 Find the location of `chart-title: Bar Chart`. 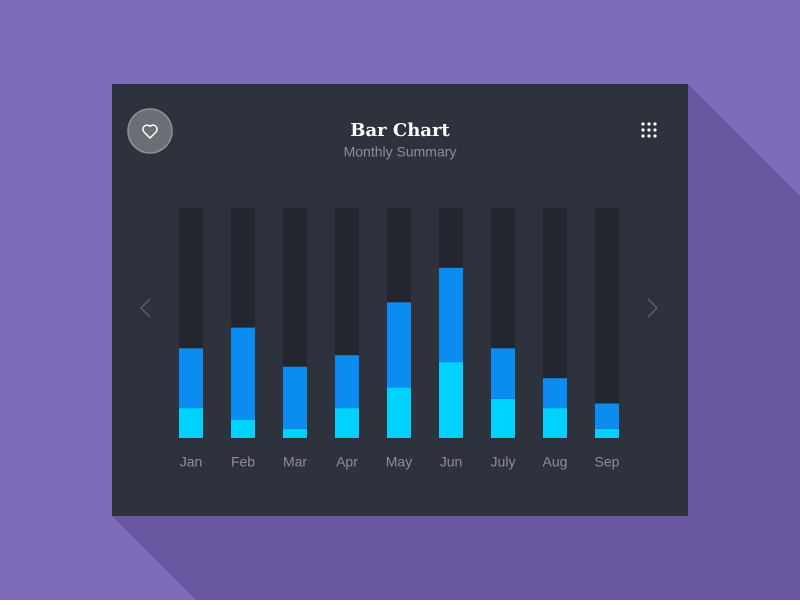

chart-title: Bar Chart is located at coordinates (400, 130).